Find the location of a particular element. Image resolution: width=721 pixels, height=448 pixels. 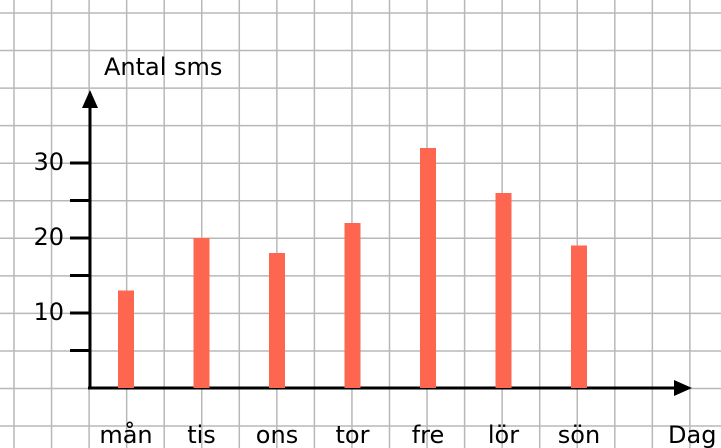

x-axis-label: Dag is located at coordinates (692, 434).